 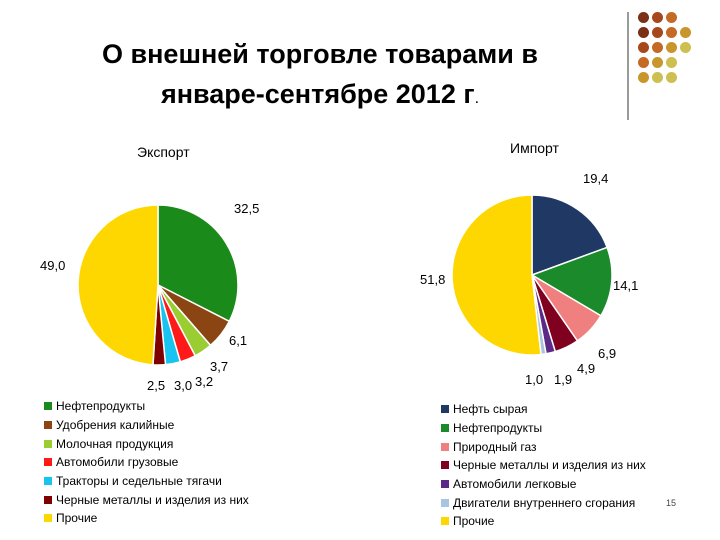 I want to click on legend-label: Молочная продукция, so click(x=115, y=443).